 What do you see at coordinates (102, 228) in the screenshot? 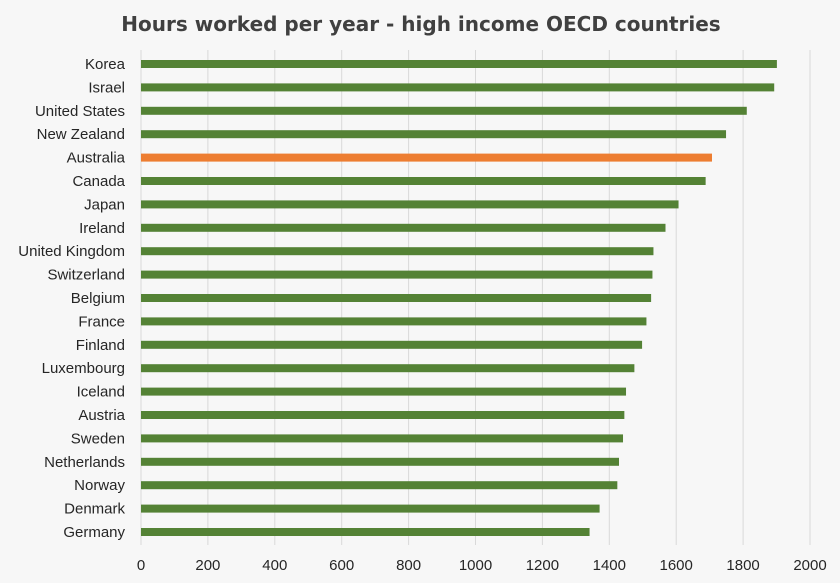
I see `category-label: Ireland` at bounding box center [102, 228].